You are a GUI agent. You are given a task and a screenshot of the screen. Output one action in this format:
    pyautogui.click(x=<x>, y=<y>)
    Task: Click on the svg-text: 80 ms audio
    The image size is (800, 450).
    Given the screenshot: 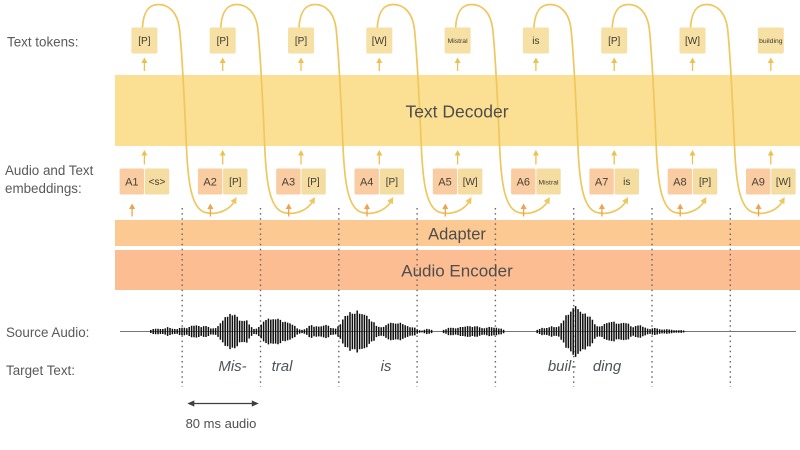 What is the action you would take?
    pyautogui.click(x=221, y=423)
    